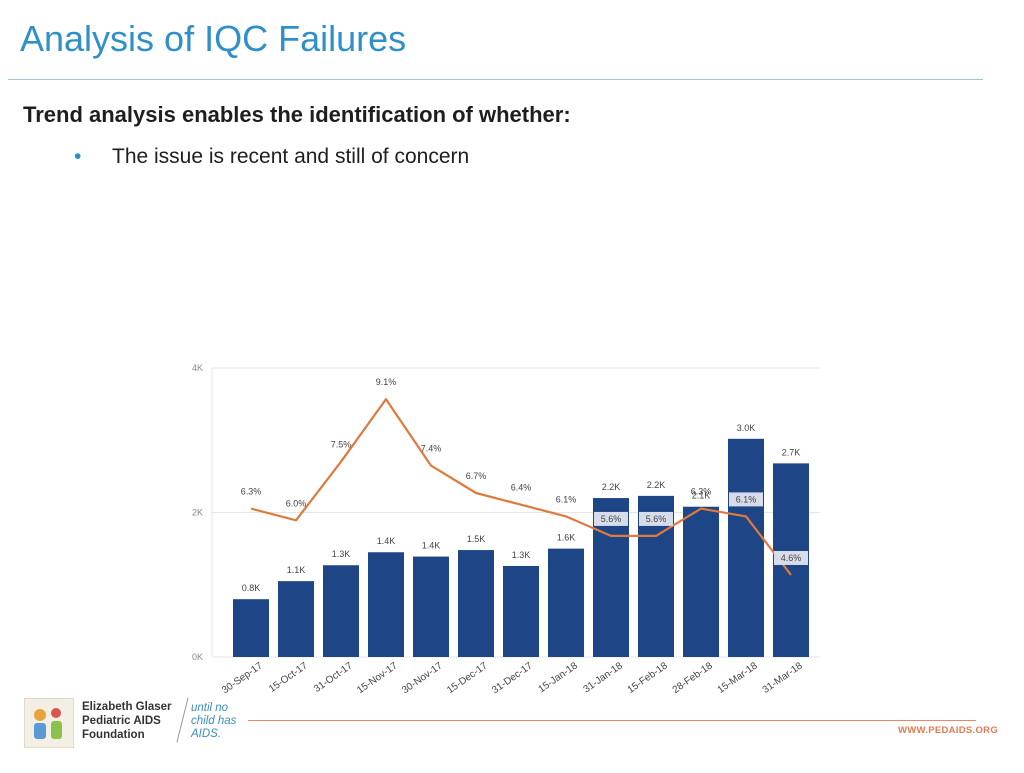 The width and height of the screenshot is (1024, 773). I want to click on org-line: Pediatric AIDS, so click(121, 721).